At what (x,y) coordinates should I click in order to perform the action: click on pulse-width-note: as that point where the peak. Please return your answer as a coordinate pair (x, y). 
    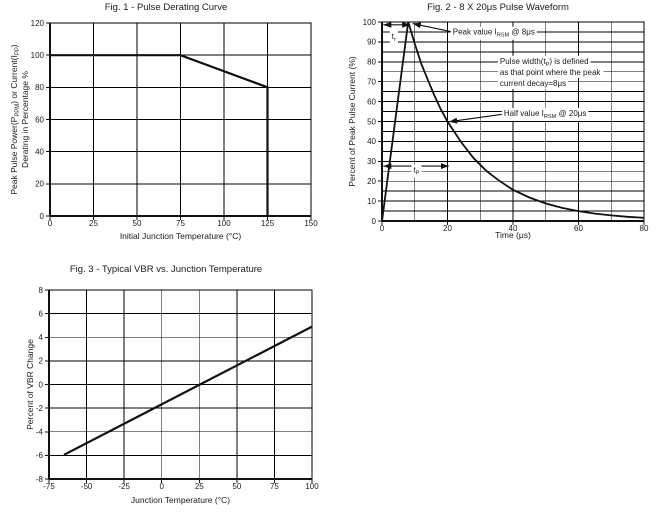
    Looking at the image, I should click on (551, 72).